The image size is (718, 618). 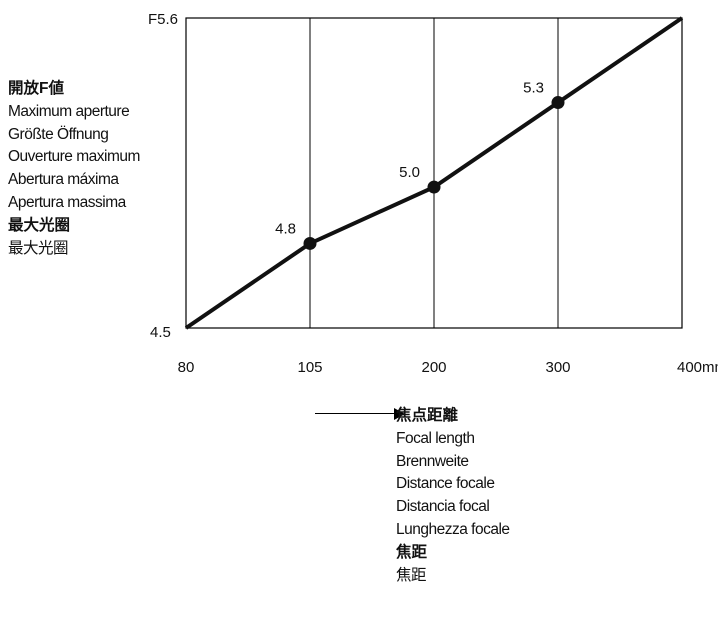 I want to click on y-tick-bottom: 4.5, so click(x=160, y=332).